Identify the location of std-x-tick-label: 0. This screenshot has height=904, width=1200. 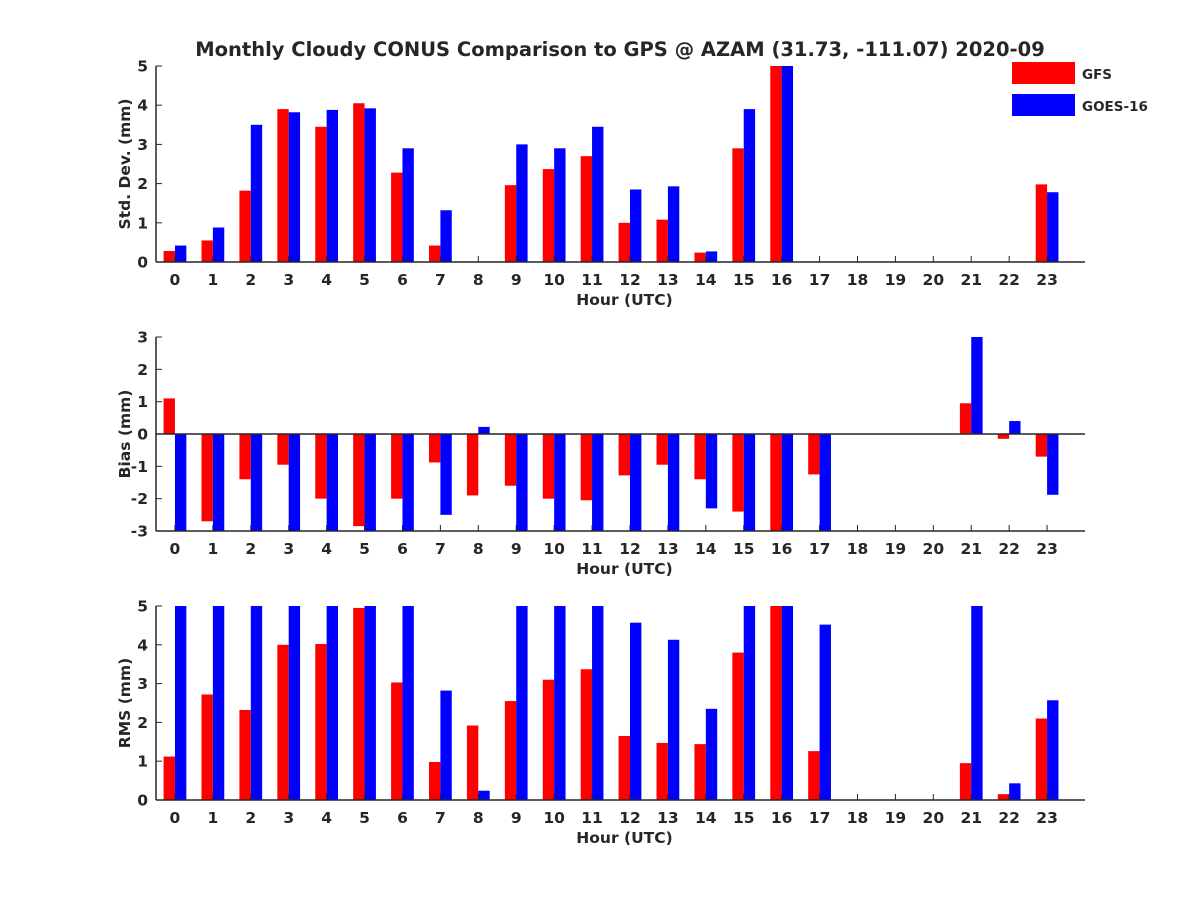
(175, 280).